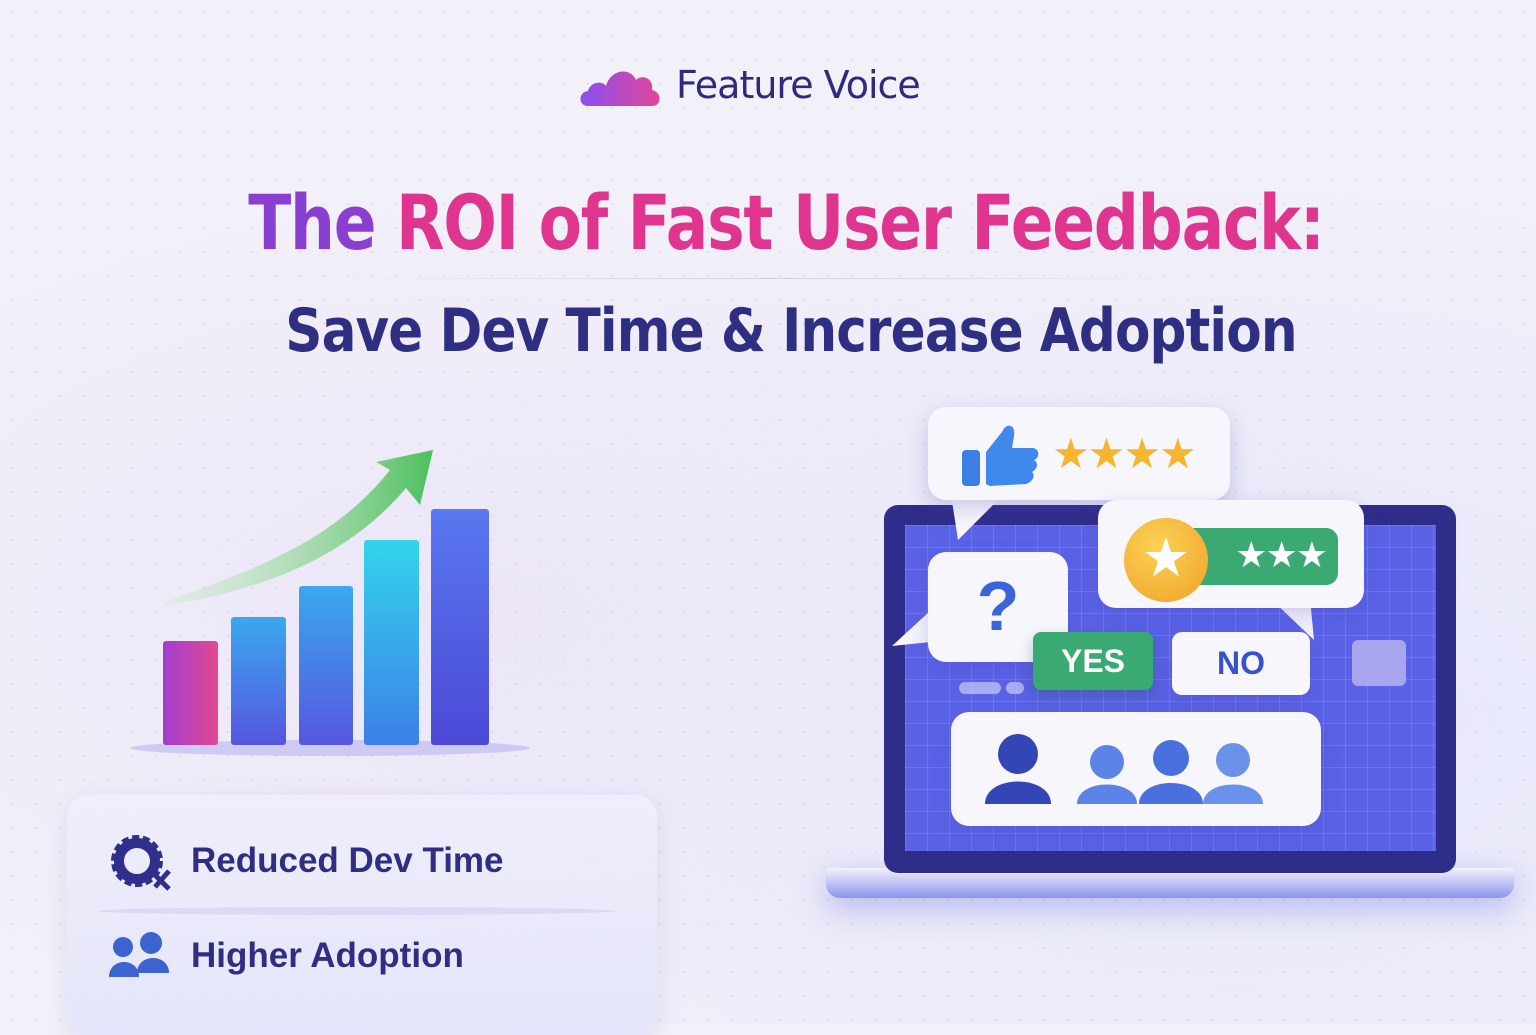 Image resolution: width=1536 pixels, height=1035 pixels. What do you see at coordinates (330, 748) in the screenshot?
I see `chart-shadow` at bounding box center [330, 748].